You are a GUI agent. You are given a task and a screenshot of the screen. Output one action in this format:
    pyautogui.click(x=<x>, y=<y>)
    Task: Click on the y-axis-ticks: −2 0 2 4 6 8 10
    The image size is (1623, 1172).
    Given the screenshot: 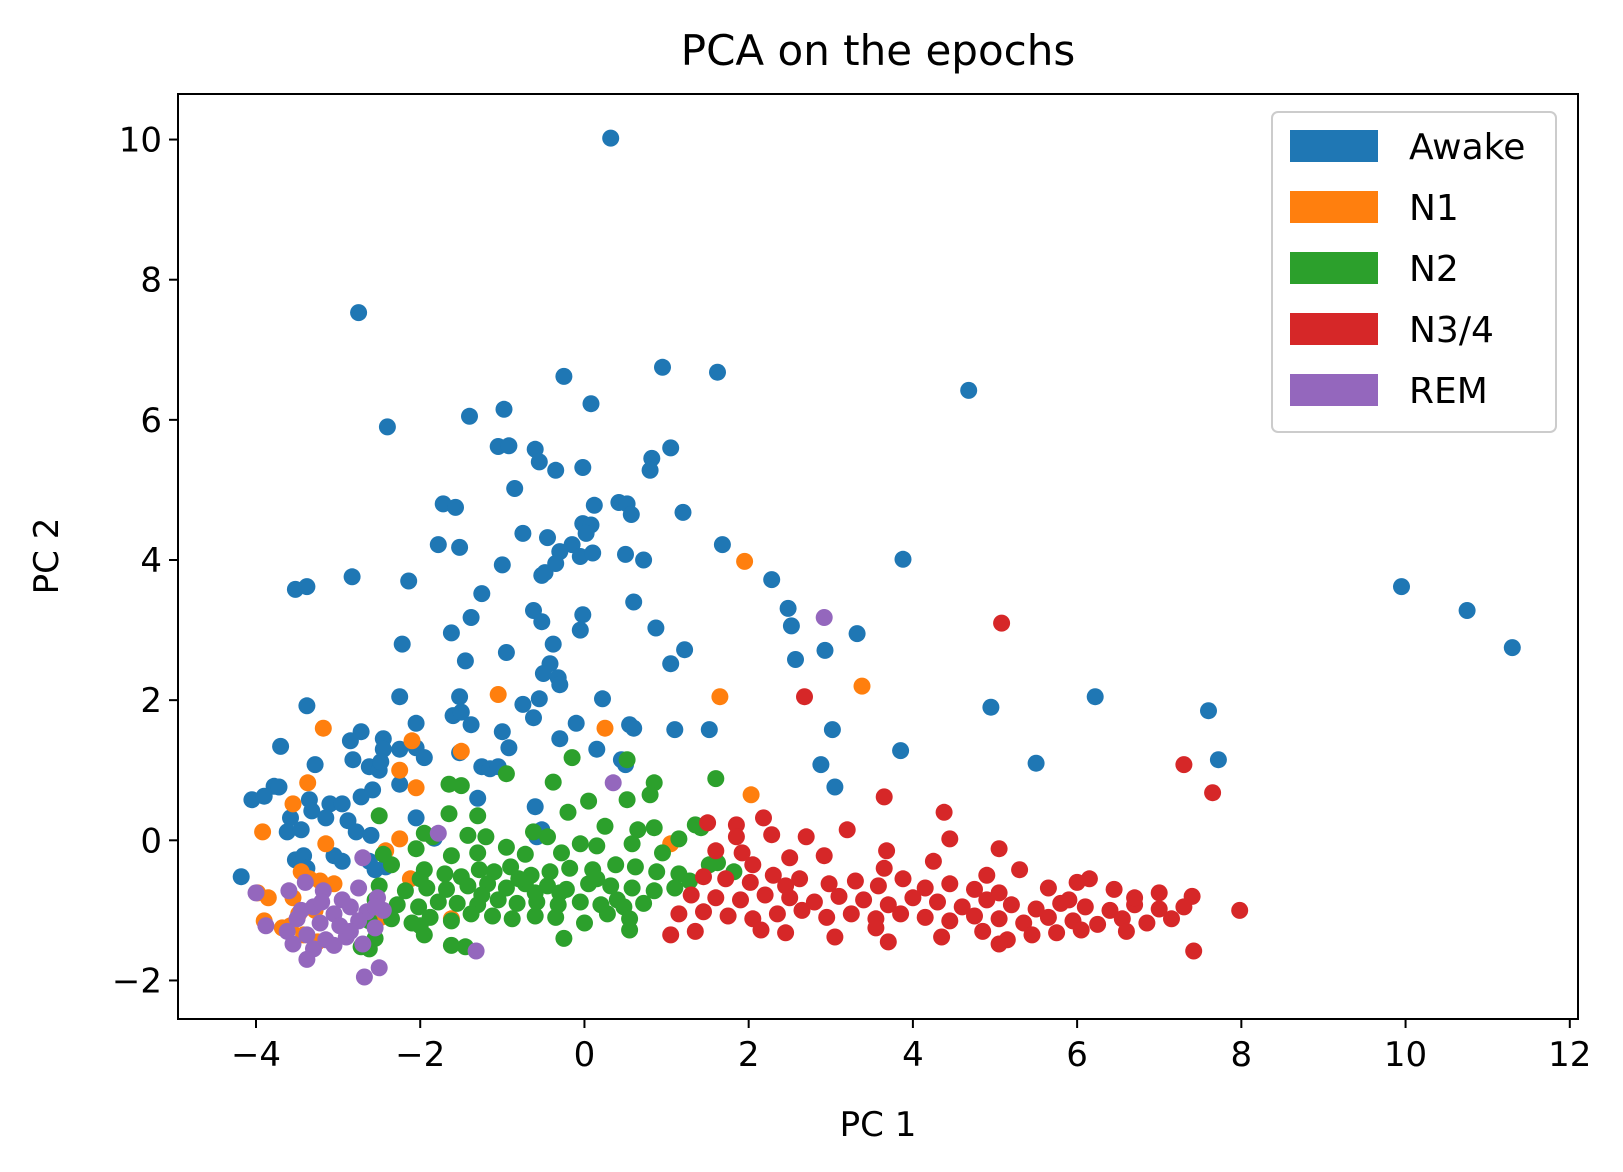 What is the action you would take?
    pyautogui.click(x=145, y=561)
    